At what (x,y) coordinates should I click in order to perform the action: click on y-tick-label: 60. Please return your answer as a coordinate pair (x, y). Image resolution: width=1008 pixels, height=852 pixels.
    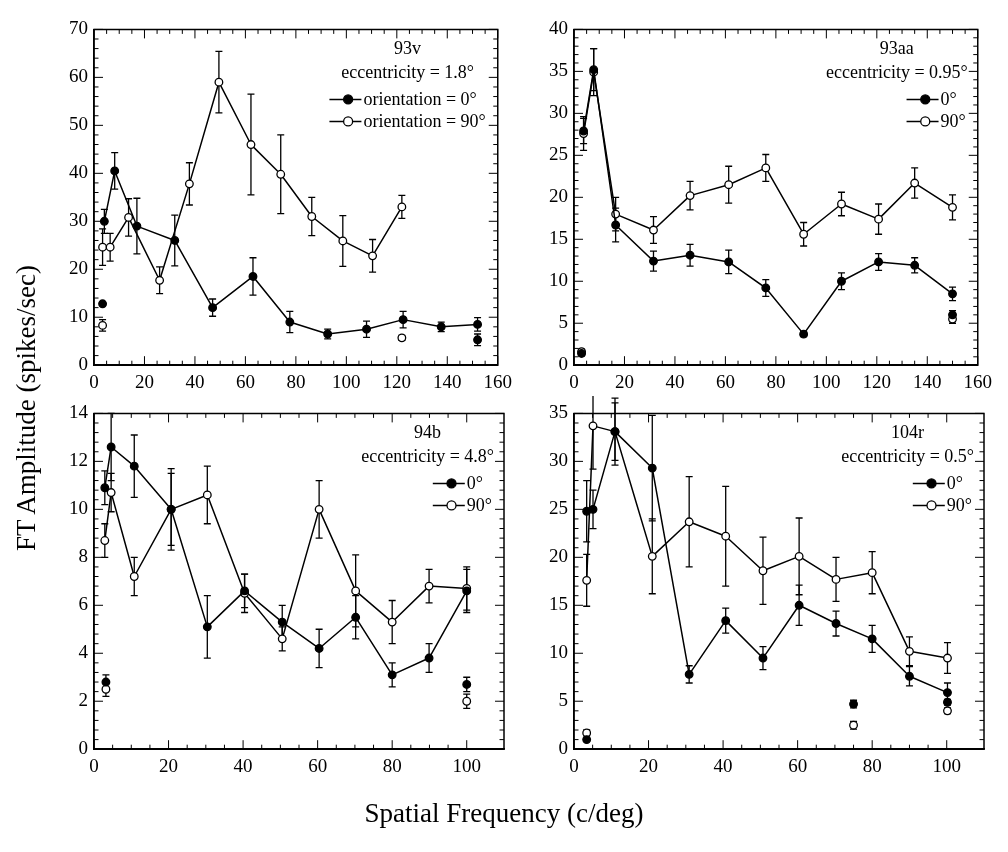
    Looking at the image, I should click on (78, 76).